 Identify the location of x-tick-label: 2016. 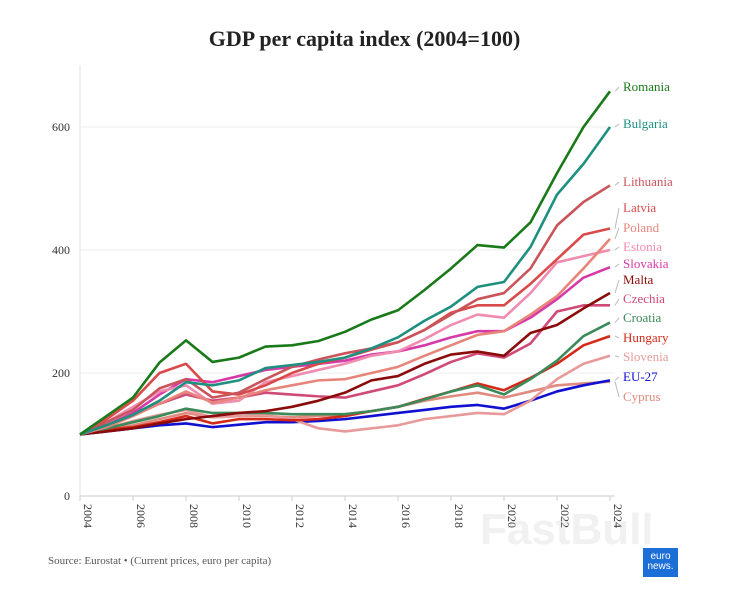
(406, 516).